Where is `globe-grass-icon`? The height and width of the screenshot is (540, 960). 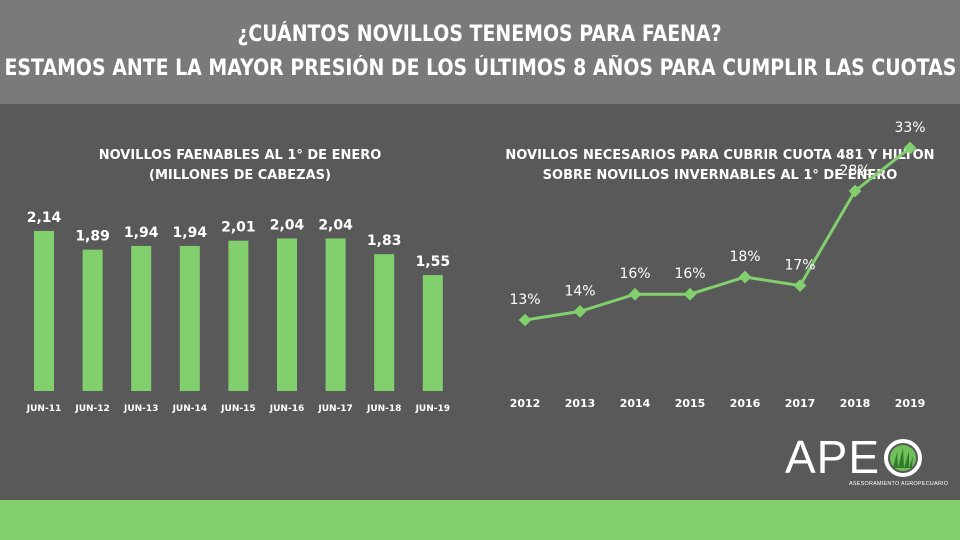
globe-grass-icon is located at coordinates (903, 458).